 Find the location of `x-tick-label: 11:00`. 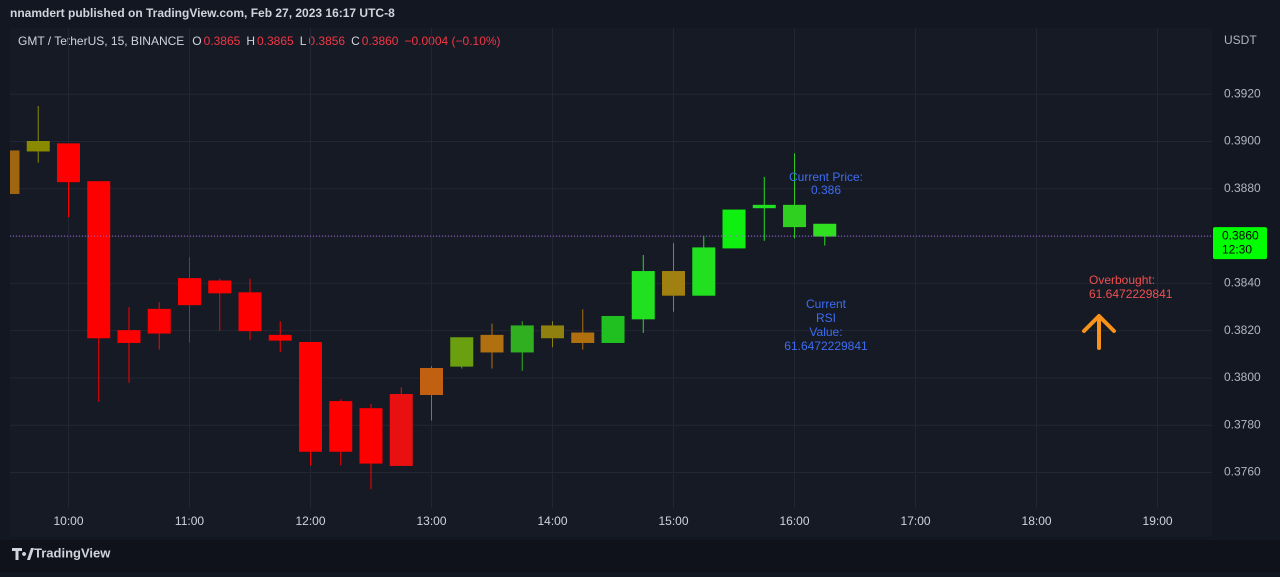

x-tick-label: 11:00 is located at coordinates (189, 521).